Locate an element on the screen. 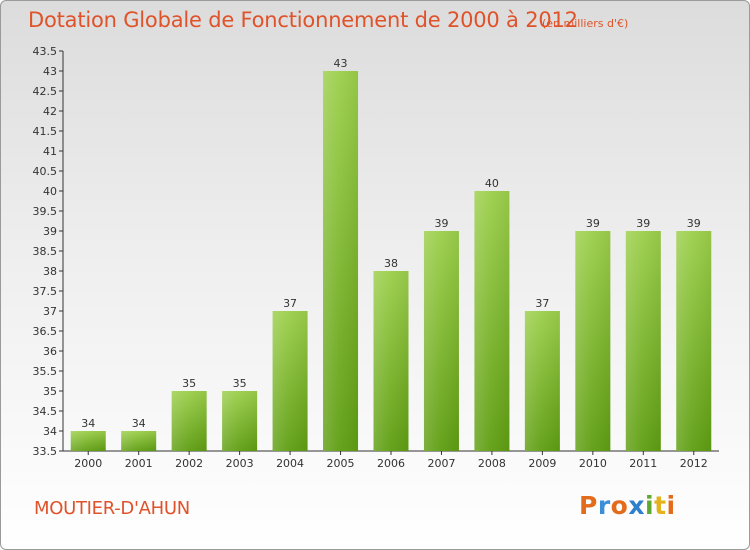 Image resolution: width=750 pixels, height=550 pixels. x-tick-label: 2009 is located at coordinates (542, 463).